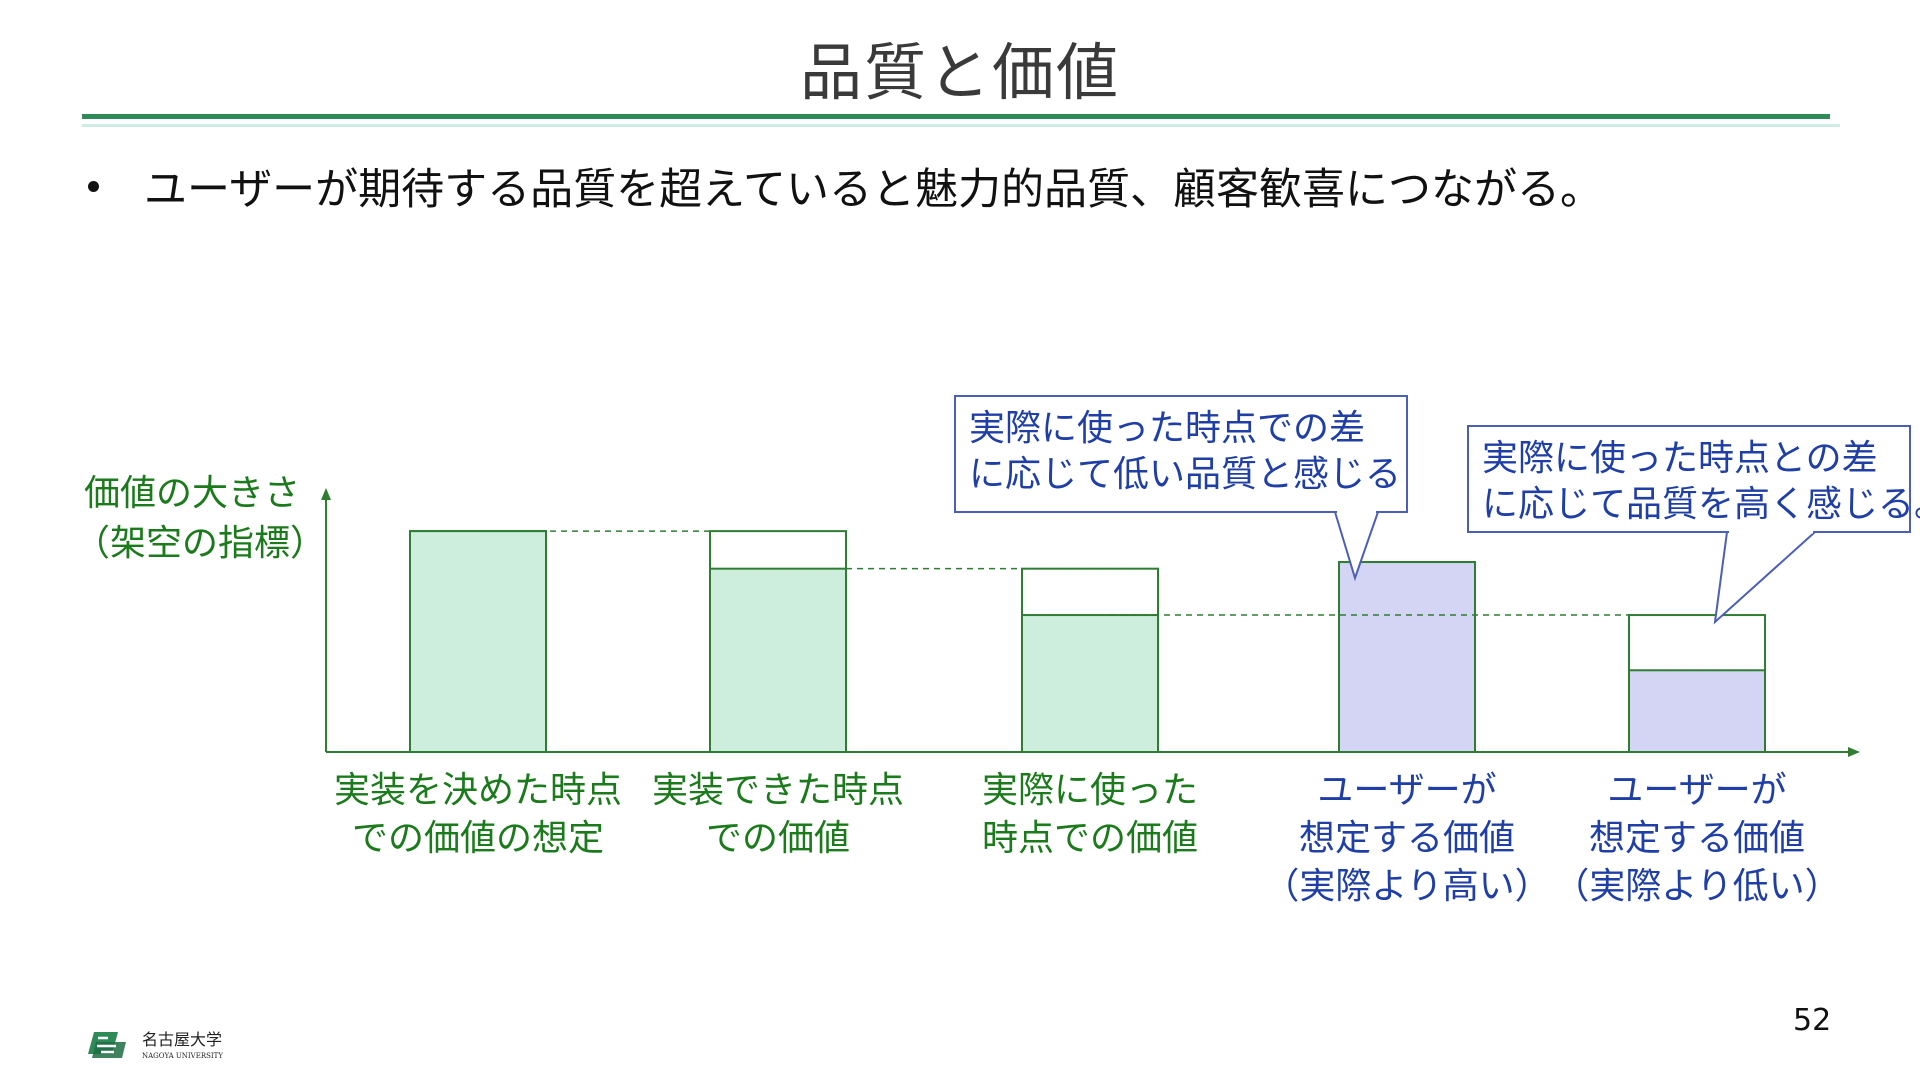  I want to click on category-label: での価値, so click(778, 838).